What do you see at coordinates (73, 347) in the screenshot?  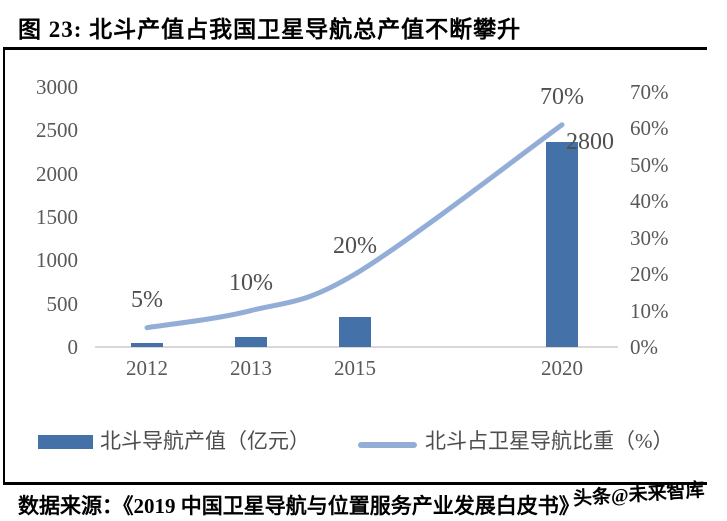 I see `left-axis-tick: 0` at bounding box center [73, 347].